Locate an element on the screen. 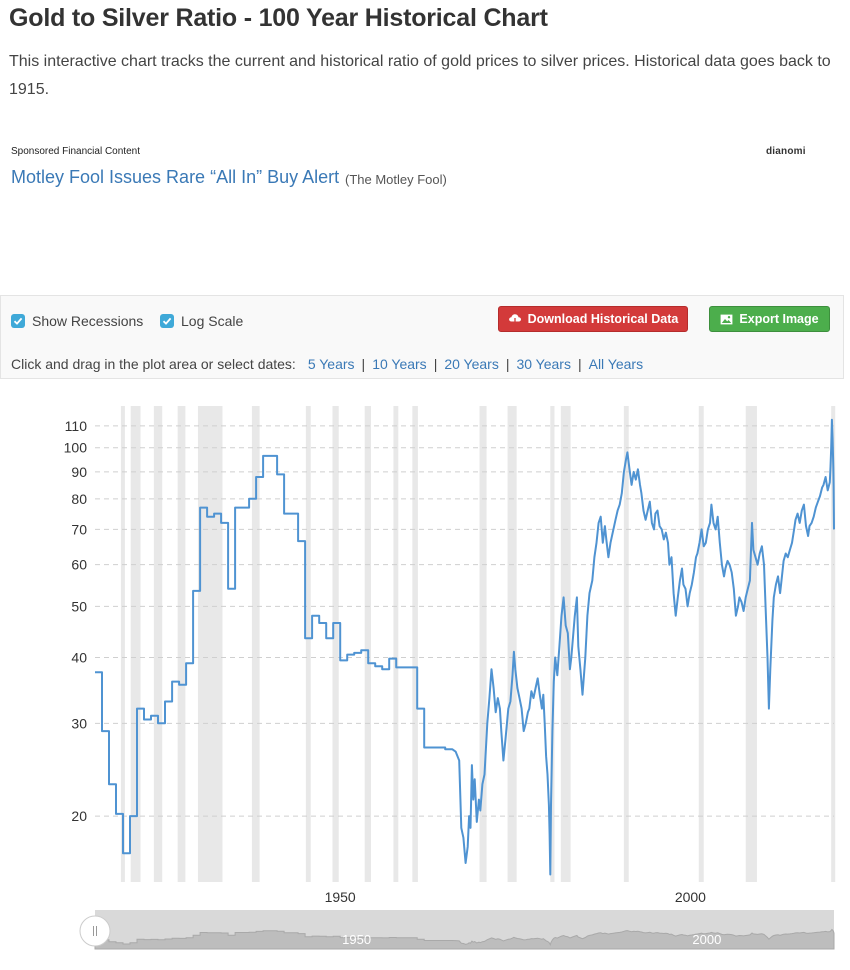 This screenshot has width=850, height=970. y-tick-label: 110 is located at coordinates (76, 426).